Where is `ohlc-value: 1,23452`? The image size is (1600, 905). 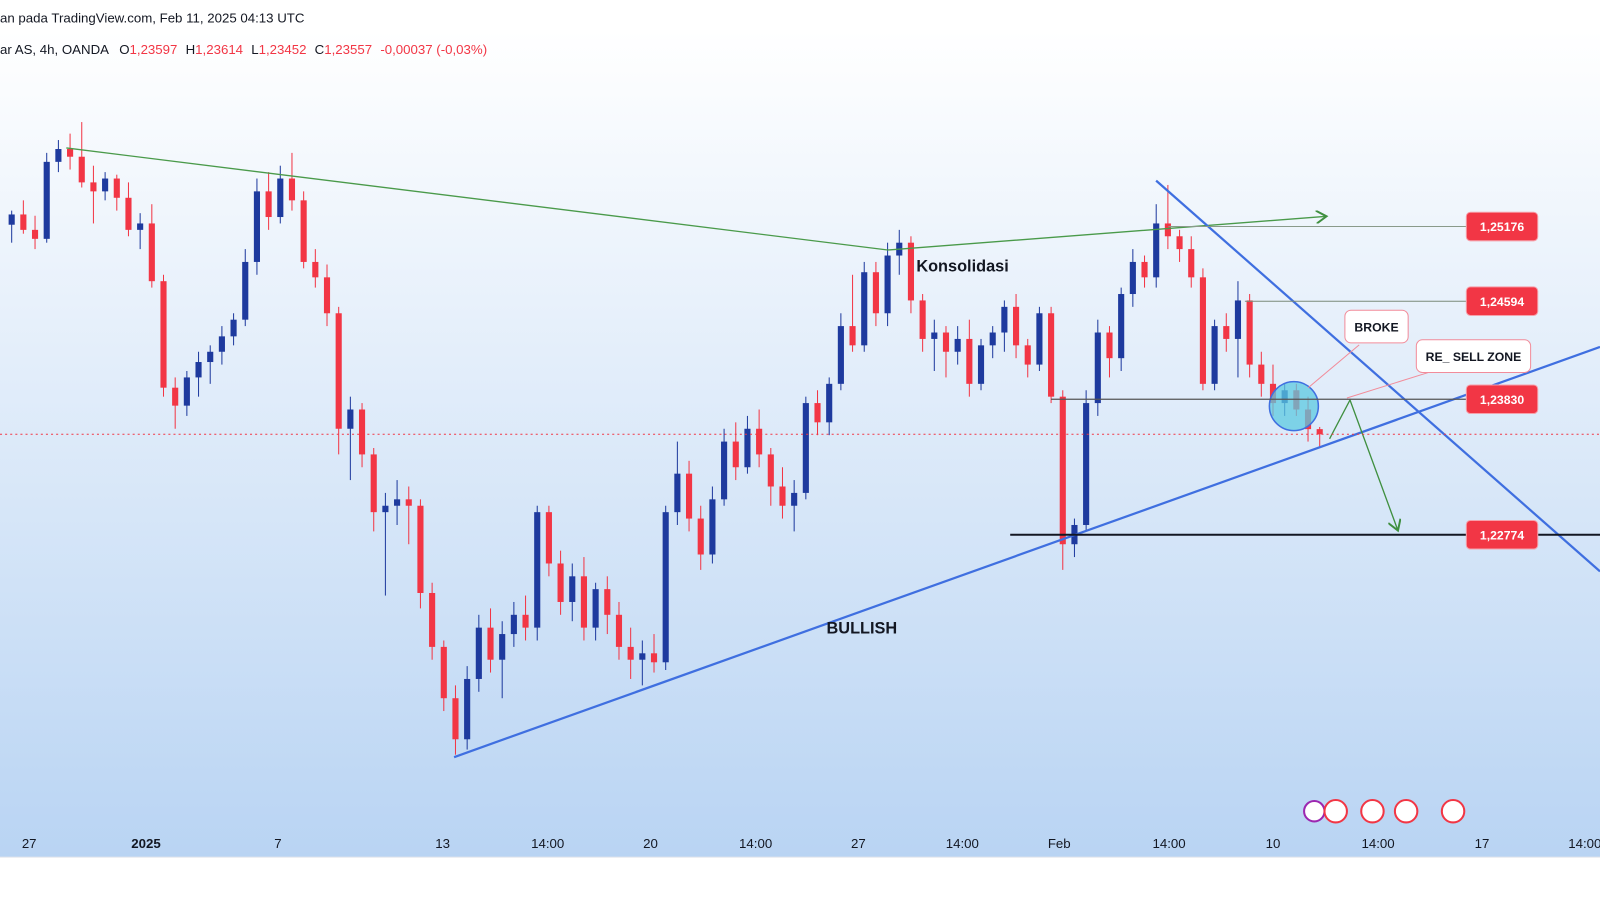 ohlc-value: 1,23452 is located at coordinates (283, 49).